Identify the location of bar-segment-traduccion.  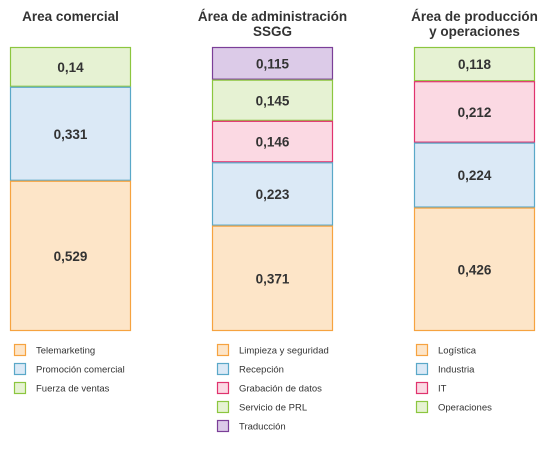
(272, 63).